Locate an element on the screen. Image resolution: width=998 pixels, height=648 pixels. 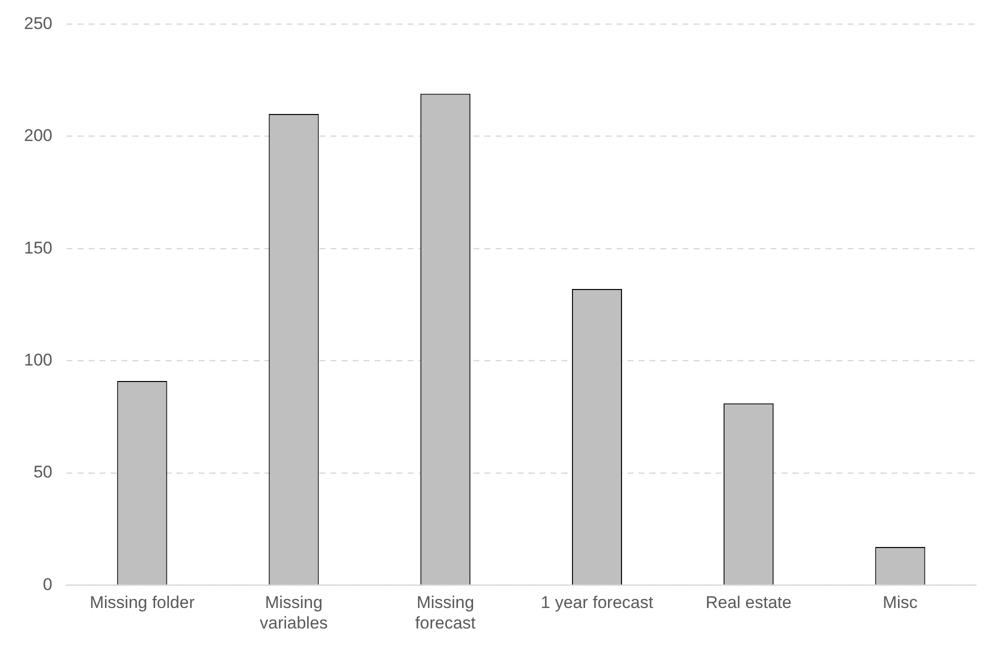
x-tick-label: Misc is located at coordinates (900, 602).